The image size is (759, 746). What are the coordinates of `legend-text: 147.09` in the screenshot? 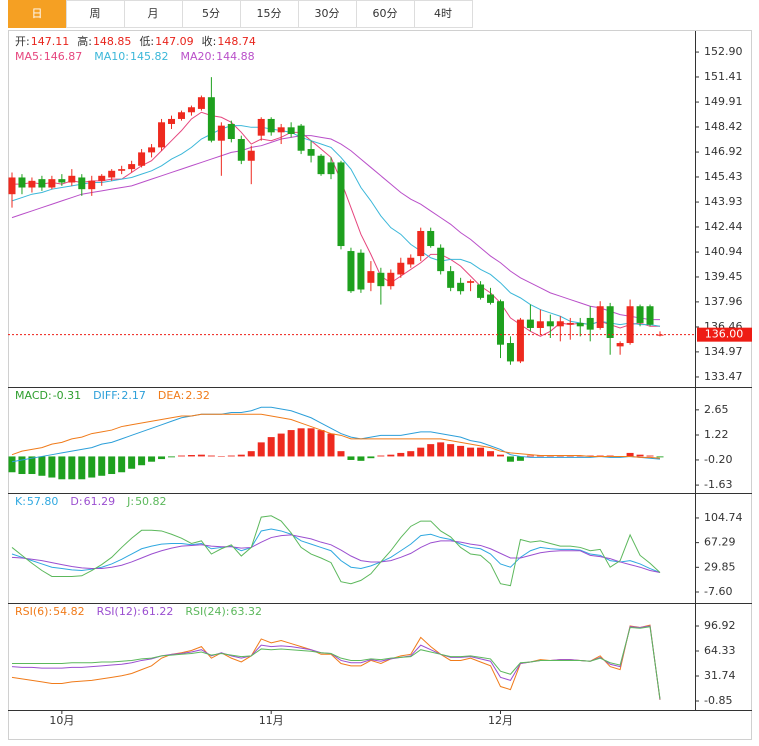 It's located at (174, 41).